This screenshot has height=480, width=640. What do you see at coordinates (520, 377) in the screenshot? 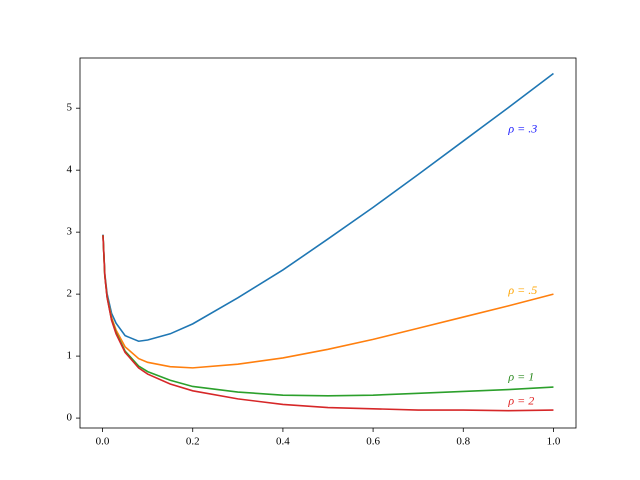
I see `annotation: ρ = 1` at bounding box center [520, 377].